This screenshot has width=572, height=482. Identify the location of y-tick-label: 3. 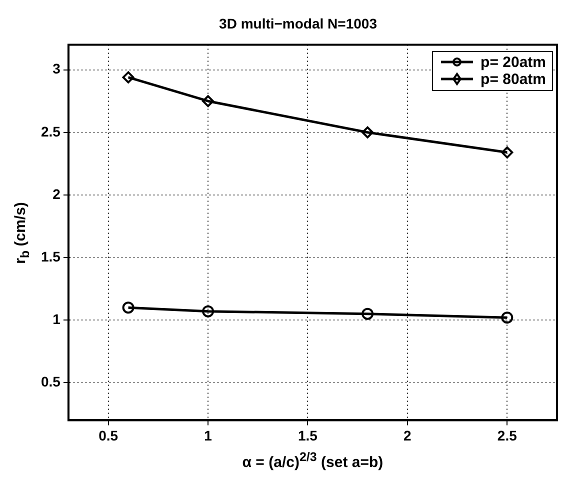
(56, 68).